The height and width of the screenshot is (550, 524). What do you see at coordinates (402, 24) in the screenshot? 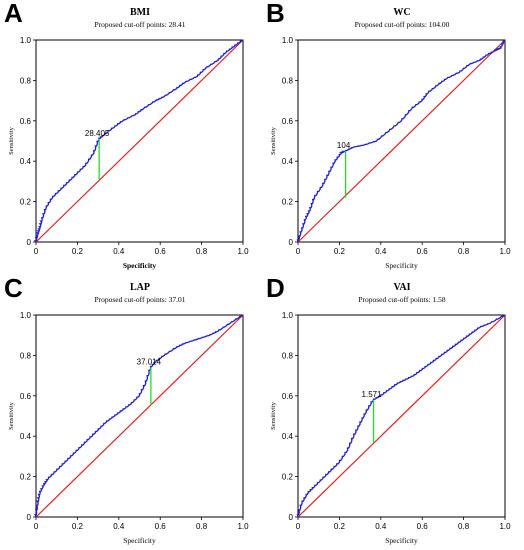
I see `chart-subtitle: Proposed cut-off points: 104.00` at bounding box center [402, 24].